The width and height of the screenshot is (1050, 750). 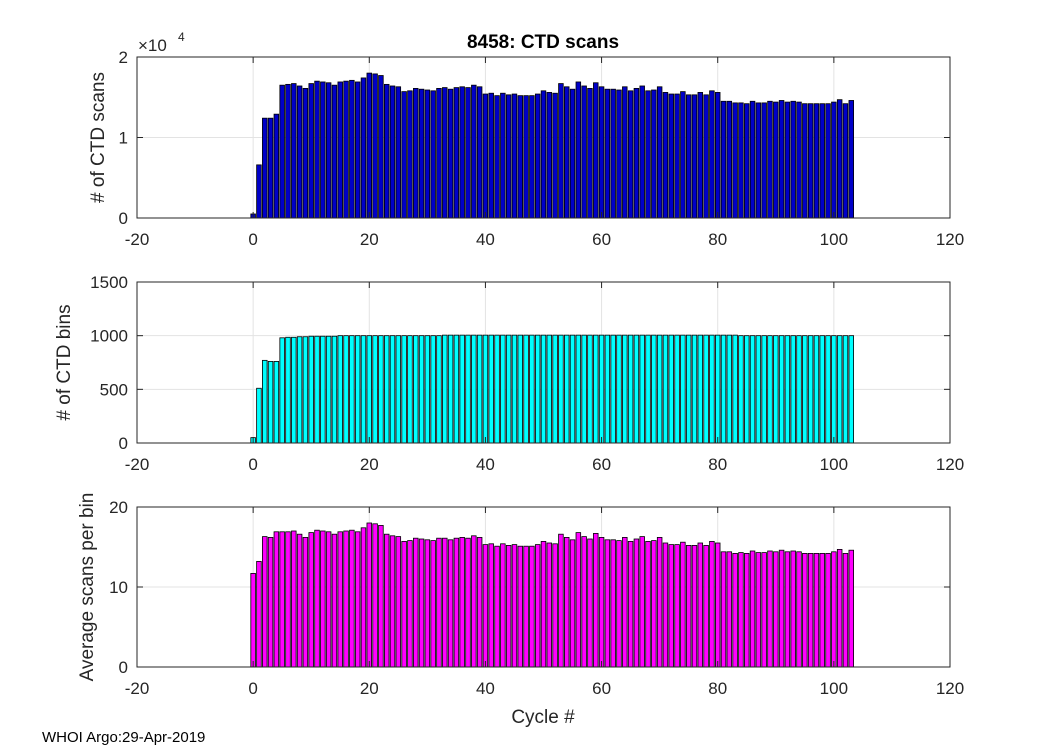 What do you see at coordinates (87, 587) in the screenshot?
I see `y-axis-label-avg-scans: Average scans per bin` at bounding box center [87, 587].